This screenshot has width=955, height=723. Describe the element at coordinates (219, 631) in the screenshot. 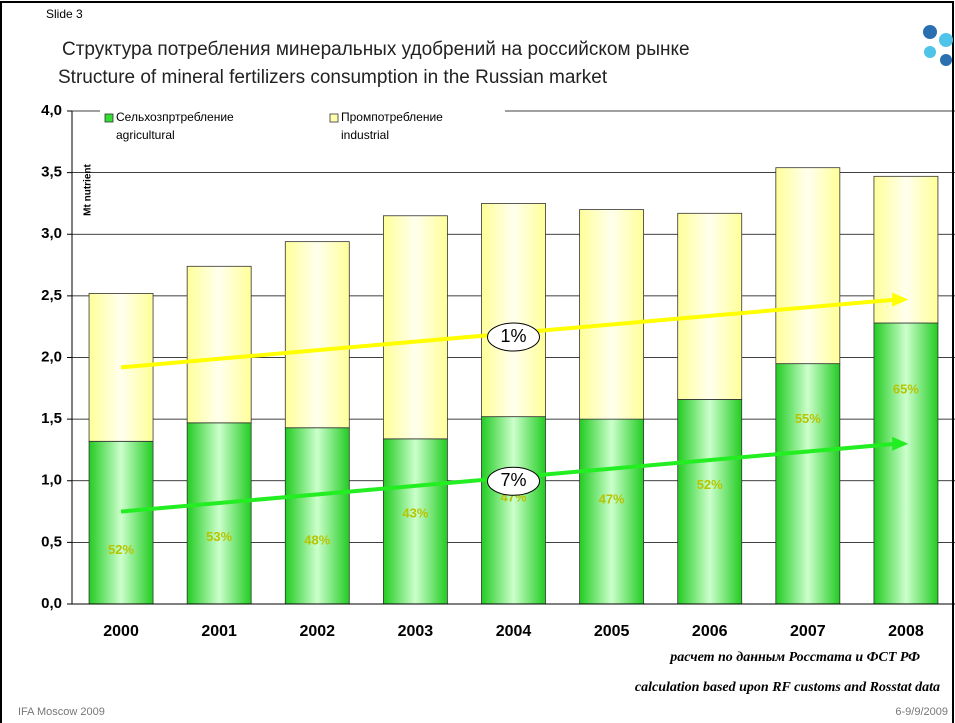

I see `x-tick-label: 2001` at that location.